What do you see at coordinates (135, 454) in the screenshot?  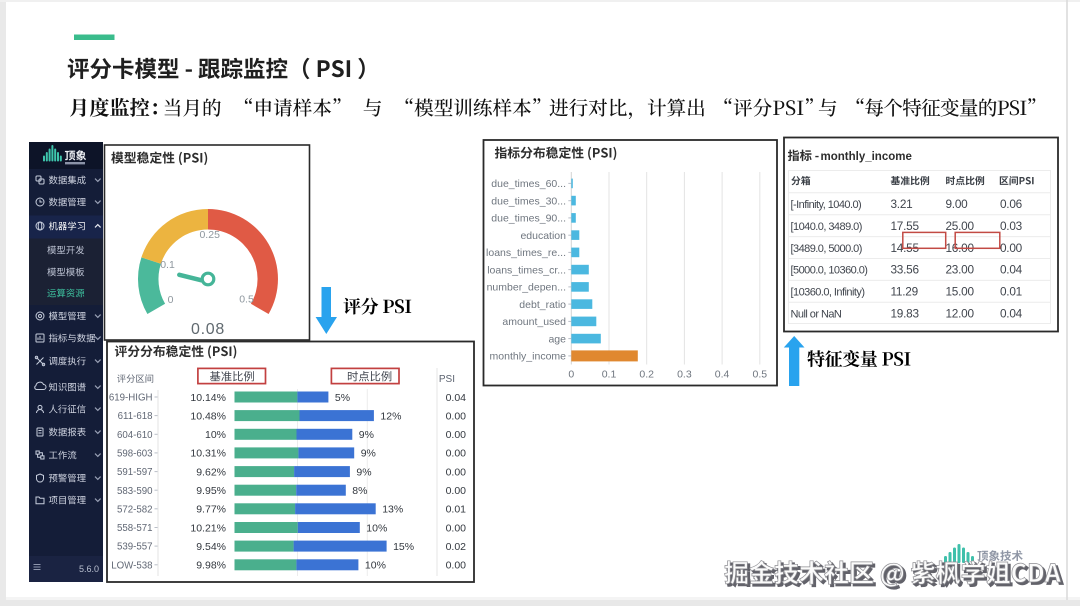 I see `svg-text: 598-603` at bounding box center [135, 454].